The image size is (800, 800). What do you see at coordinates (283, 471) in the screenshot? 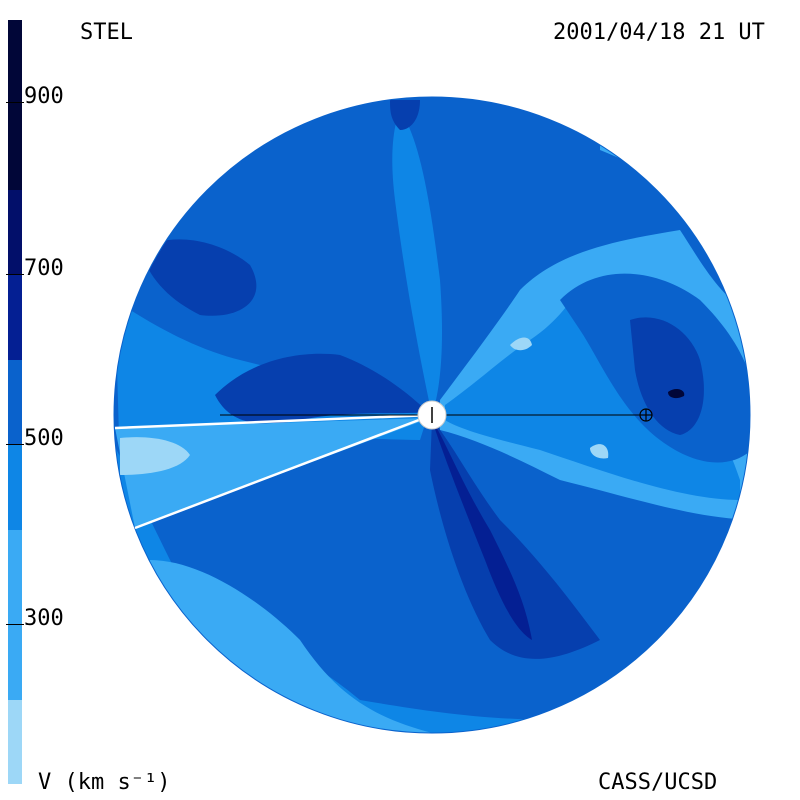
I see `wedge-edge-lower` at bounding box center [283, 471].